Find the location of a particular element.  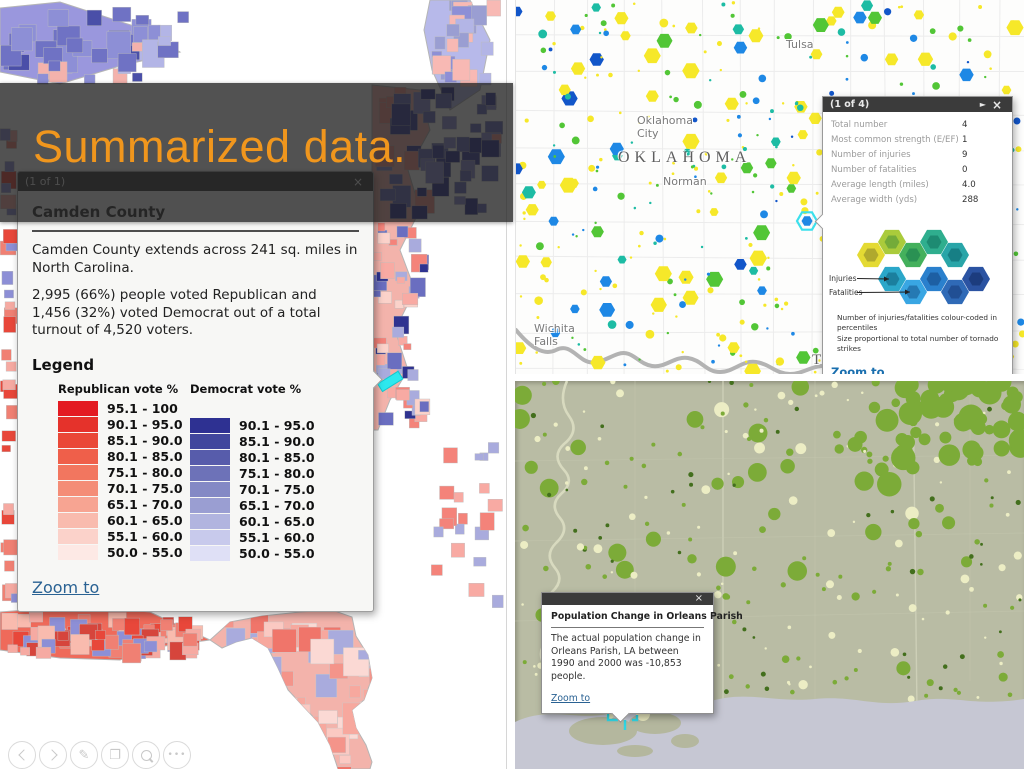

slide-title-overlay is located at coordinates (256, 152).